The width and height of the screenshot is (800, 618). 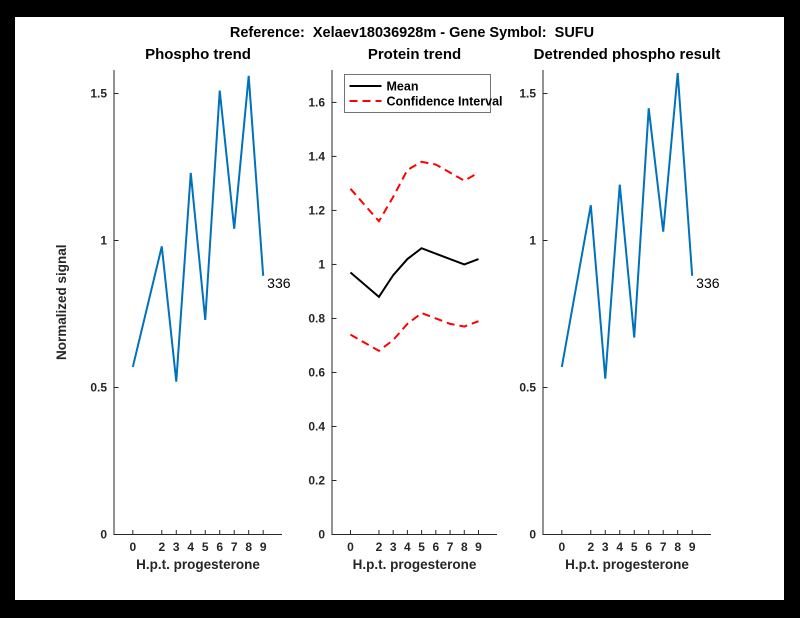 I want to click on confidence-interval-lower-line, so click(x=414, y=332).